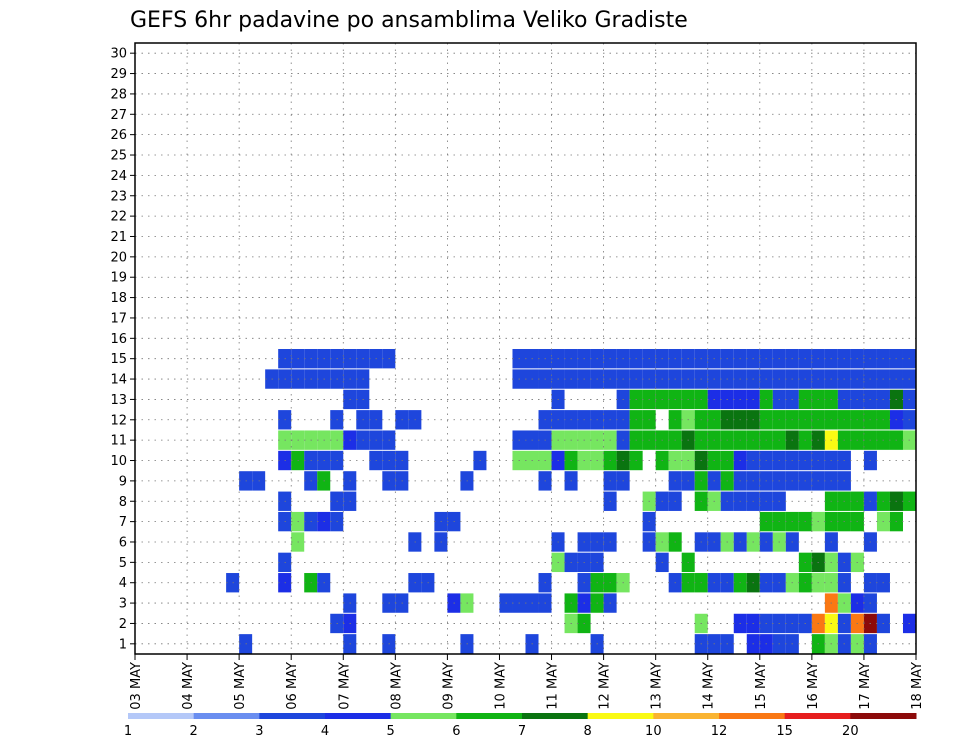  I want to click on colorbar-label: 5, so click(391, 731).